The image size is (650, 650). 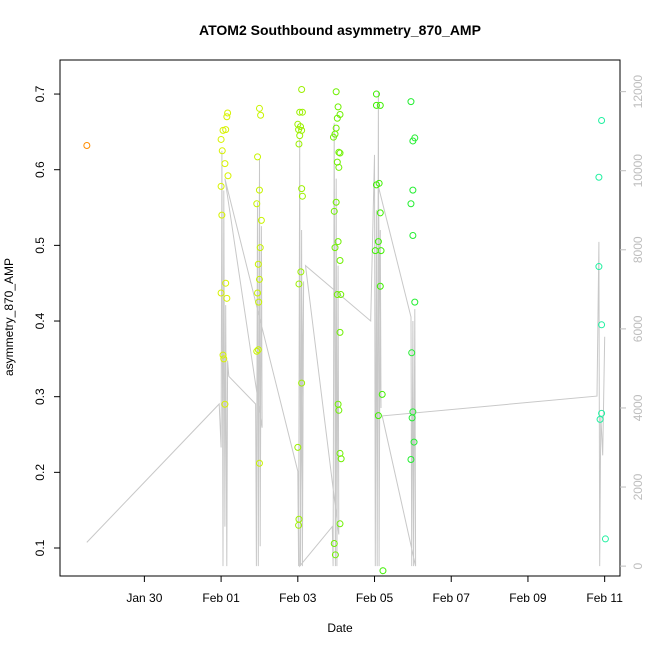 I want to click on y2-tick-label: 12000, so click(x=638, y=92).